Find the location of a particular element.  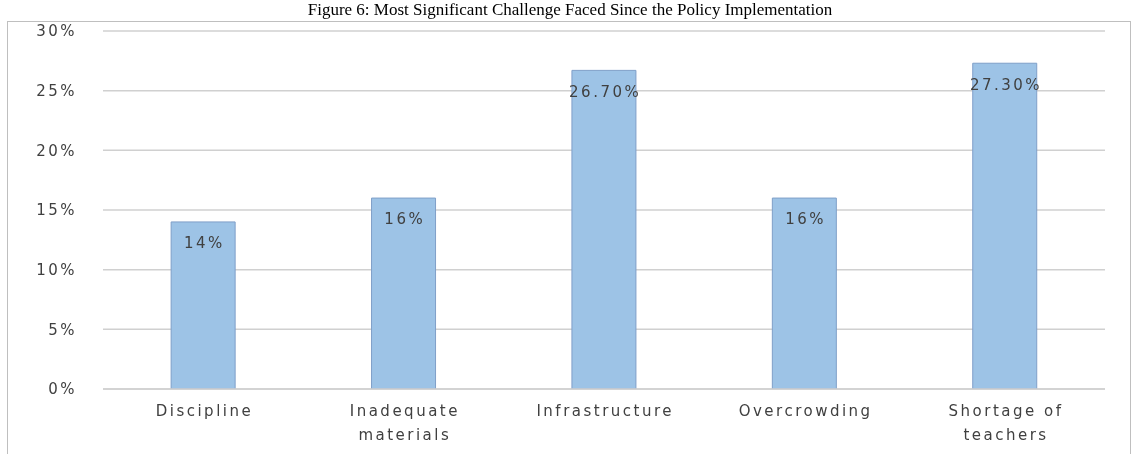

x-tick-label: Infrastructure is located at coordinates (605, 411).